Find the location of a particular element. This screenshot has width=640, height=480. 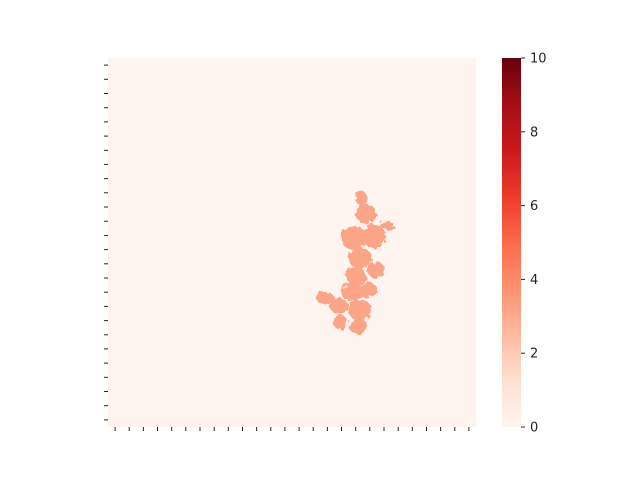

region-cell-bottom is located at coordinates (358, 326).